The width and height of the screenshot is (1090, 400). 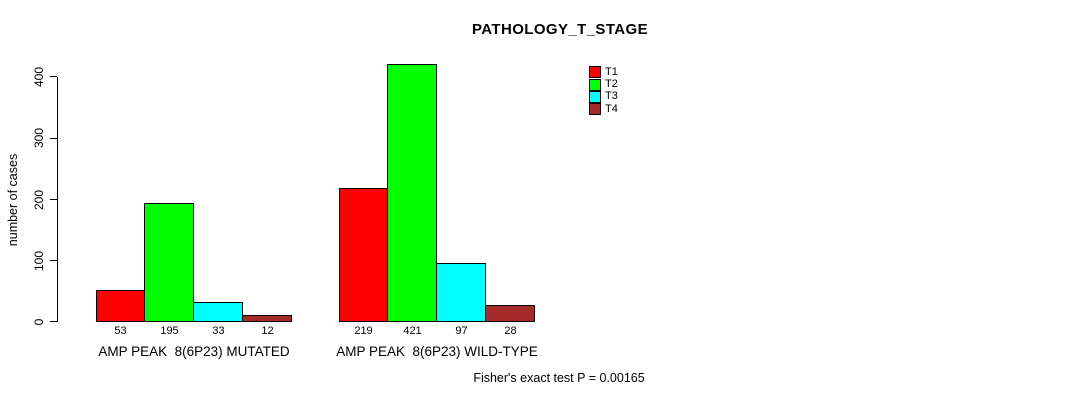 What do you see at coordinates (411, 193) in the screenshot?
I see `bar-t2-group2` at bounding box center [411, 193].